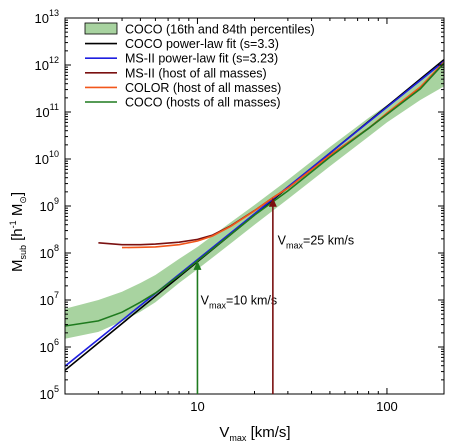 The width and height of the screenshot is (463, 448). I want to click on annotation-label-0: Vmax=10 km/s, so click(239, 302).